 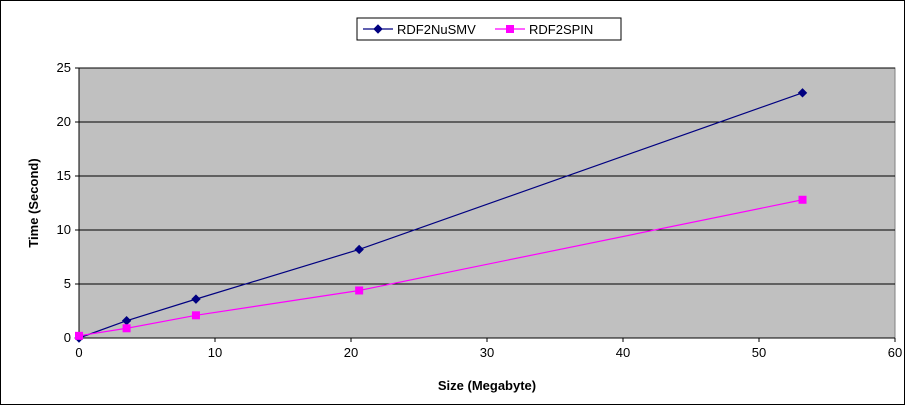 I want to click on y-axis-title: Time (Second), so click(x=33, y=202).